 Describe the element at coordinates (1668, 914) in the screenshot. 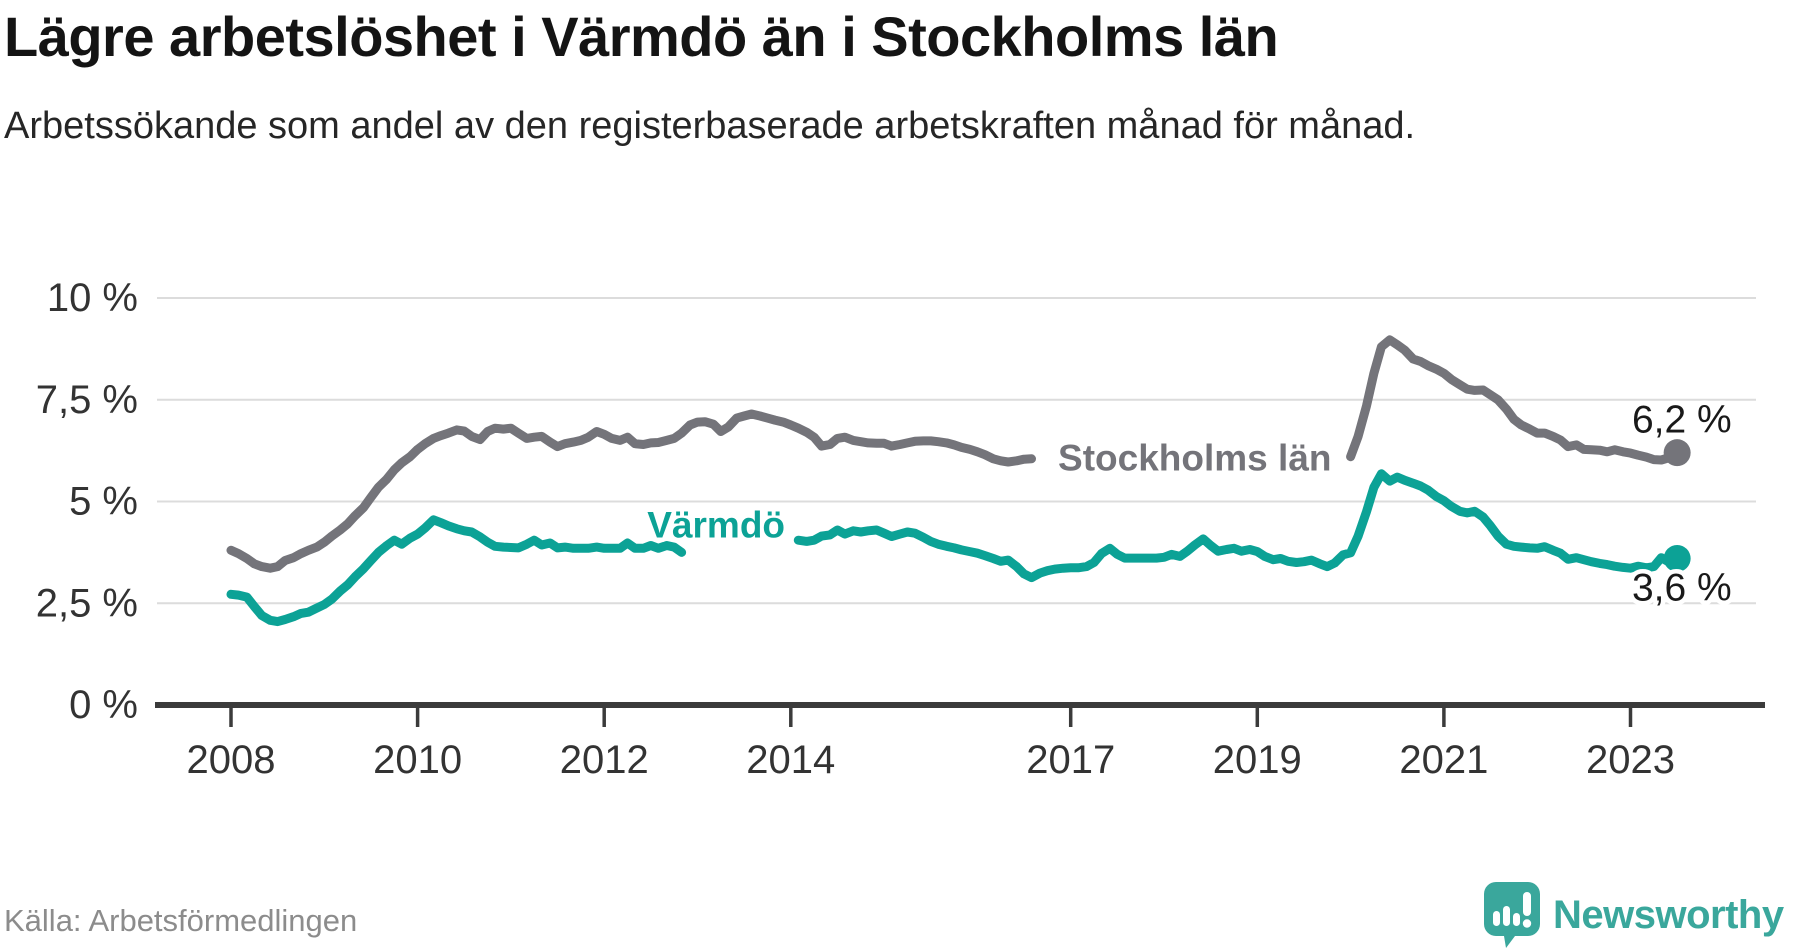

I see `newsworthy-logo-text: Newsworthy` at that location.